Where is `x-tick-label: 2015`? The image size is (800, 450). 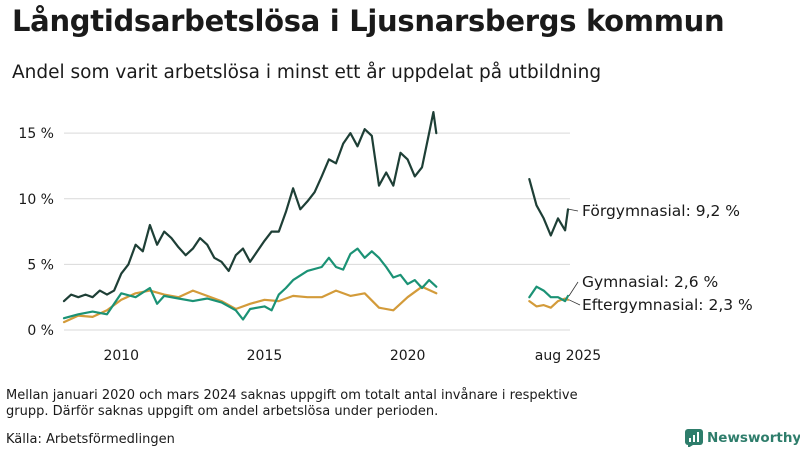 x-tick-label: 2015 is located at coordinates (265, 356).